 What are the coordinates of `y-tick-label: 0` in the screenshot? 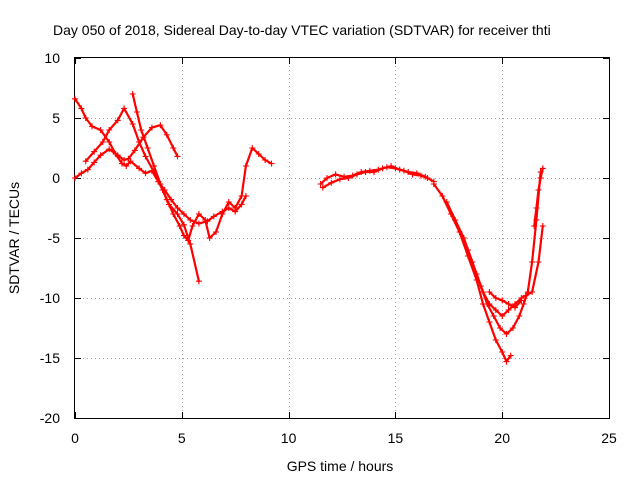 It's located at (56, 178).